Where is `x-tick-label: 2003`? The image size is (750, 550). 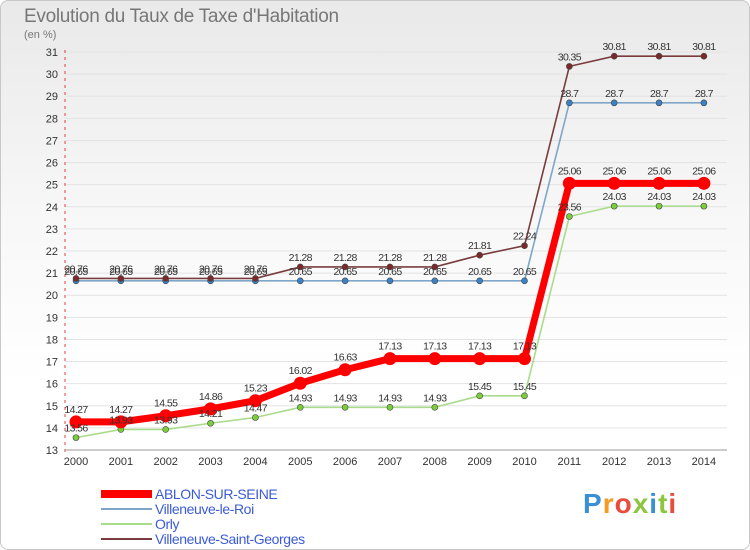 x-tick-label: 2003 is located at coordinates (210, 462).